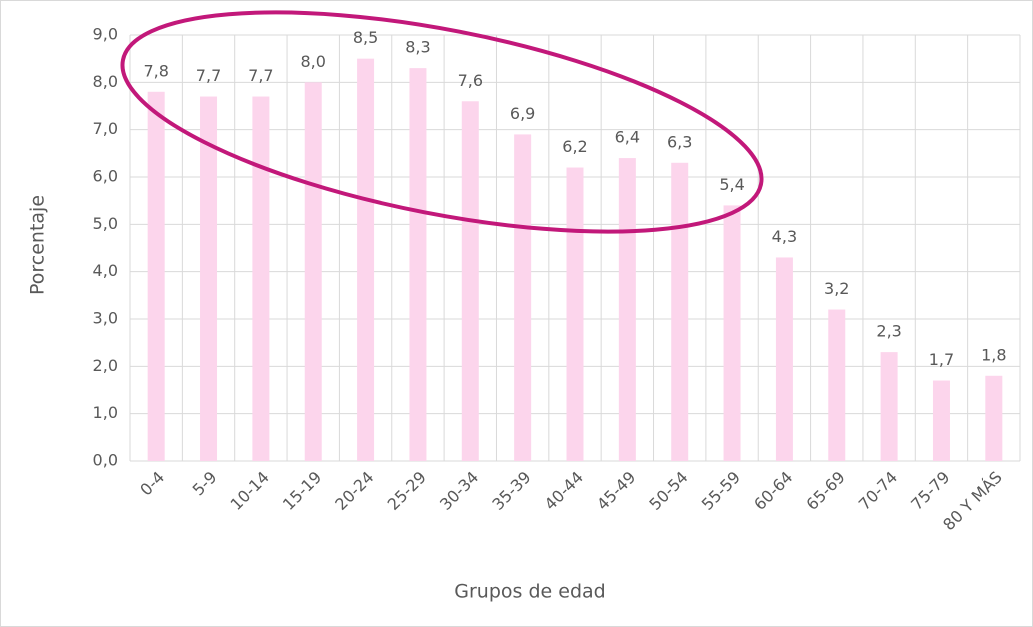  Describe the element at coordinates (784, 236) in the screenshot. I see `data-label: 4,3` at that location.